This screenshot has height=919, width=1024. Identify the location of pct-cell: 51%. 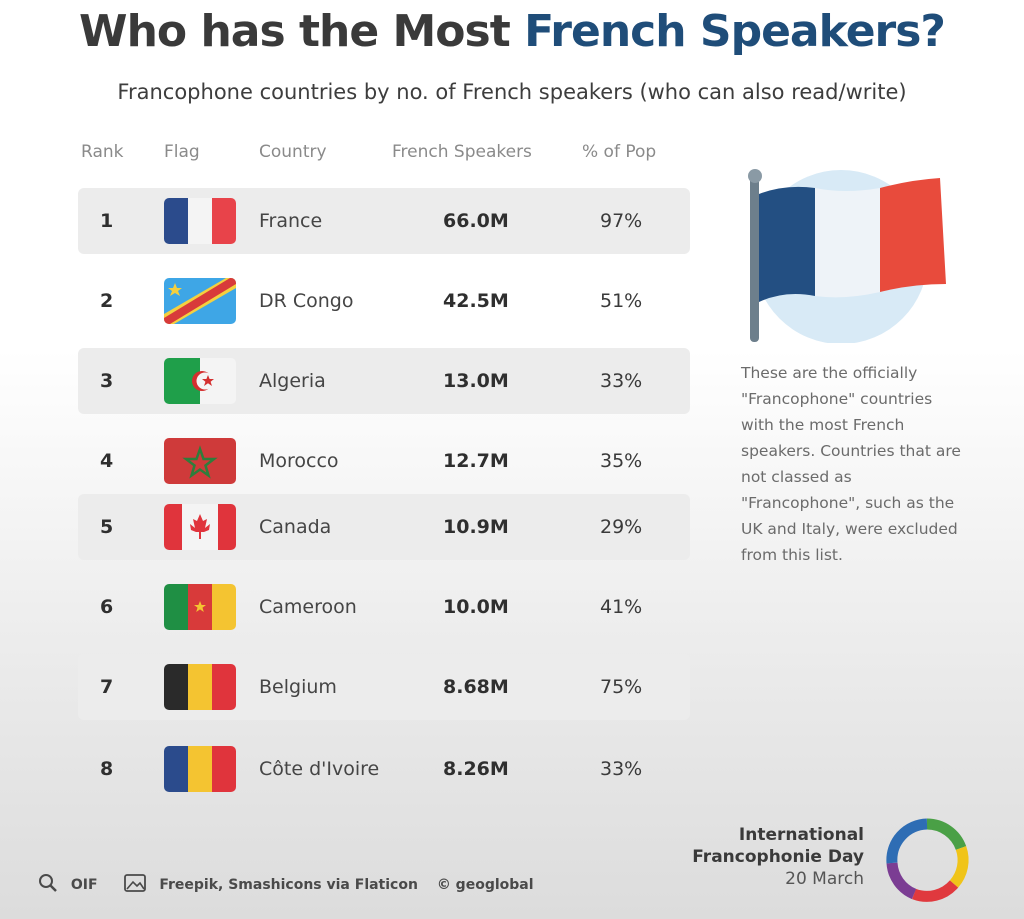
(621, 301).